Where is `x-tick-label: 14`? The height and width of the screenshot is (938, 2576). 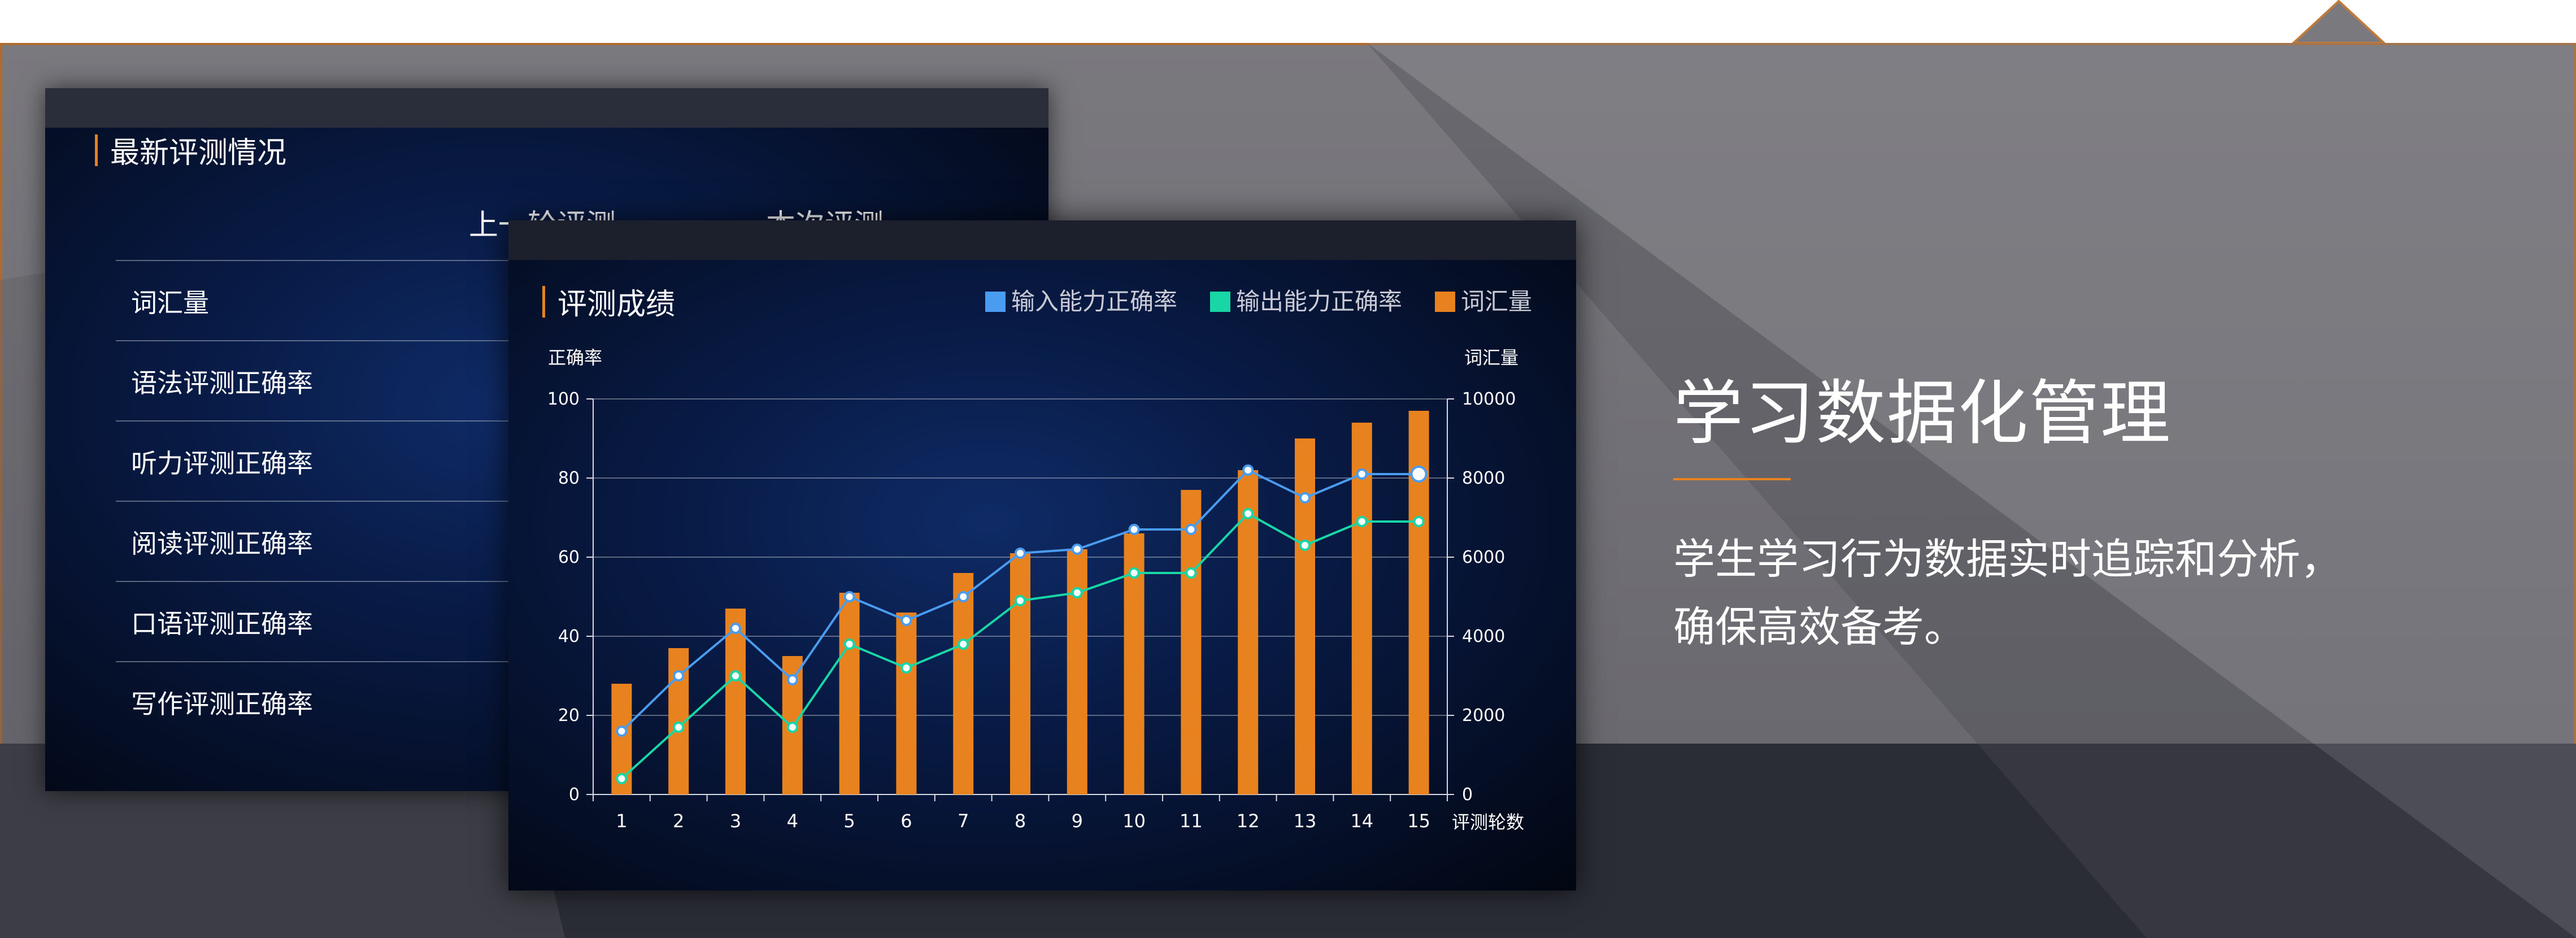
x-tick-label: 14 is located at coordinates (1361, 821).